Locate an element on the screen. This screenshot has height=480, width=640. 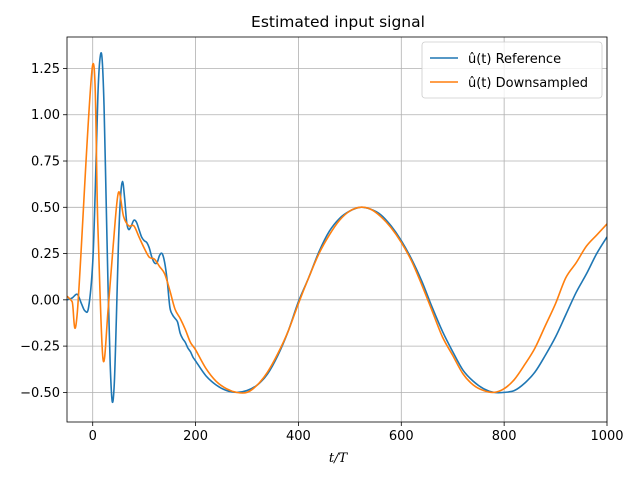
x-tick-label: 400 is located at coordinates (298, 436).